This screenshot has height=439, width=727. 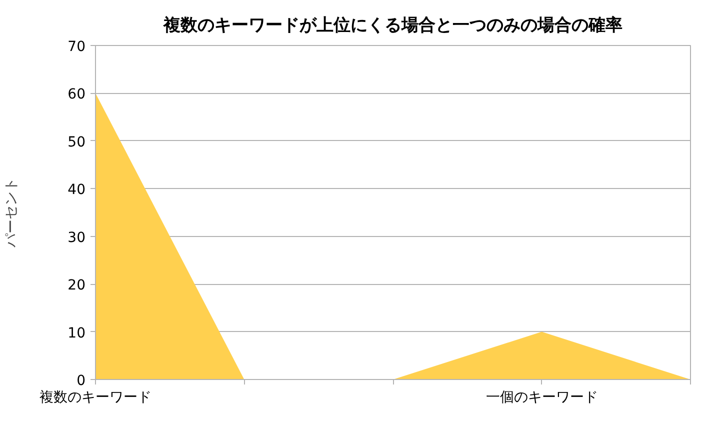 I want to click on y-axis-title: パーセント, so click(x=12, y=213).